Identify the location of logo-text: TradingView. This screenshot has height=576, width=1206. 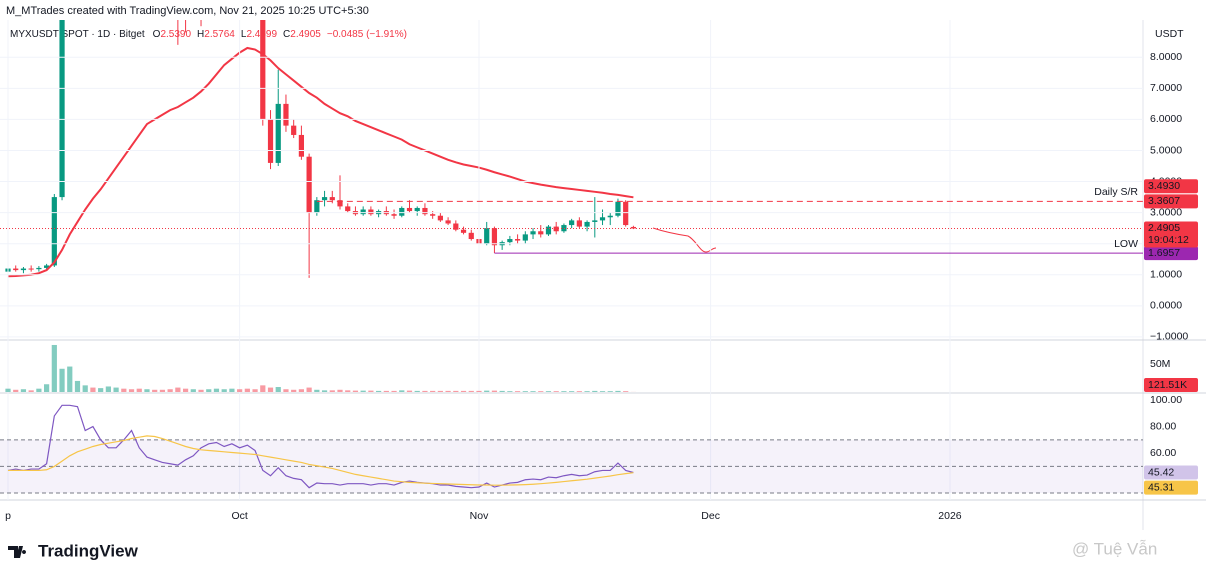
(88, 550).